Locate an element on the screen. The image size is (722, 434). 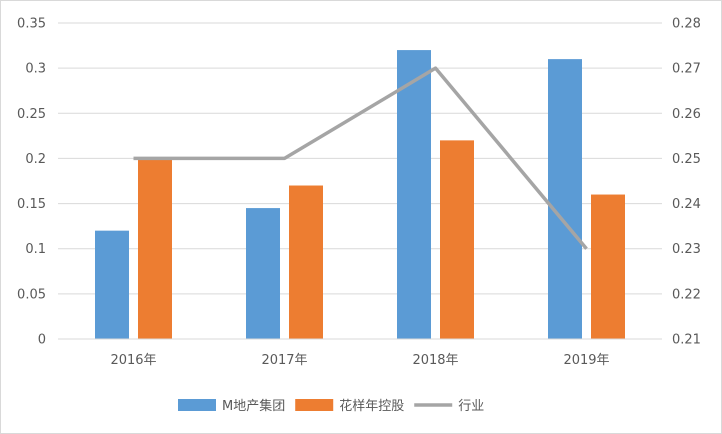
legend-label: 花样年控股 is located at coordinates (371, 406).